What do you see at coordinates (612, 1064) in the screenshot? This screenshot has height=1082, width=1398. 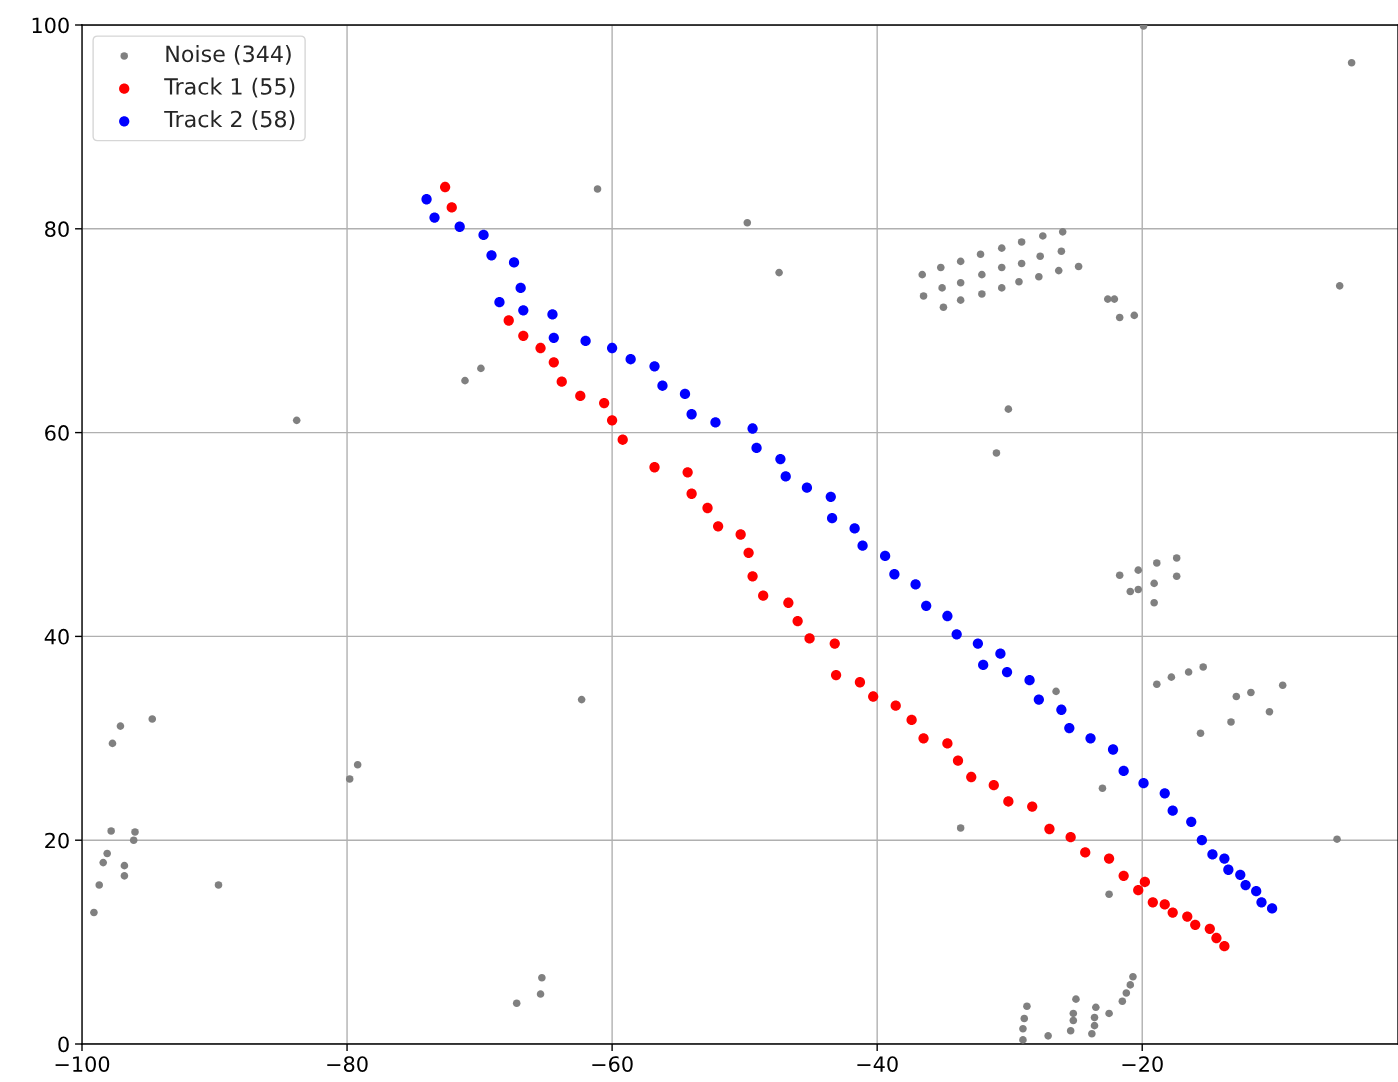 I see `x-tick-label: −60` at bounding box center [612, 1064].